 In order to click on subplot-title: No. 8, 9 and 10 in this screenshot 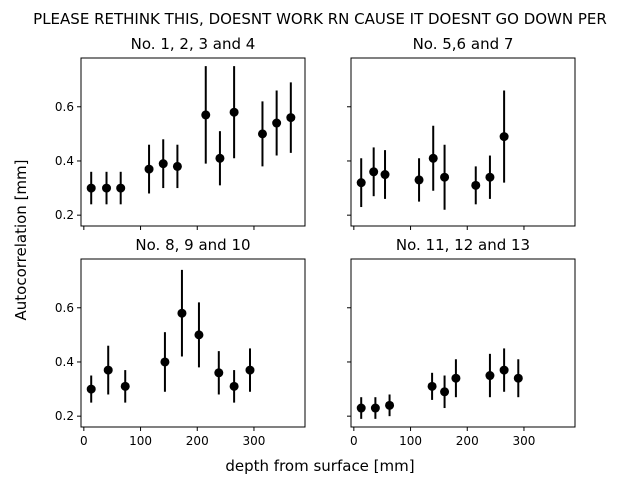, I will do `click(192, 245)`.